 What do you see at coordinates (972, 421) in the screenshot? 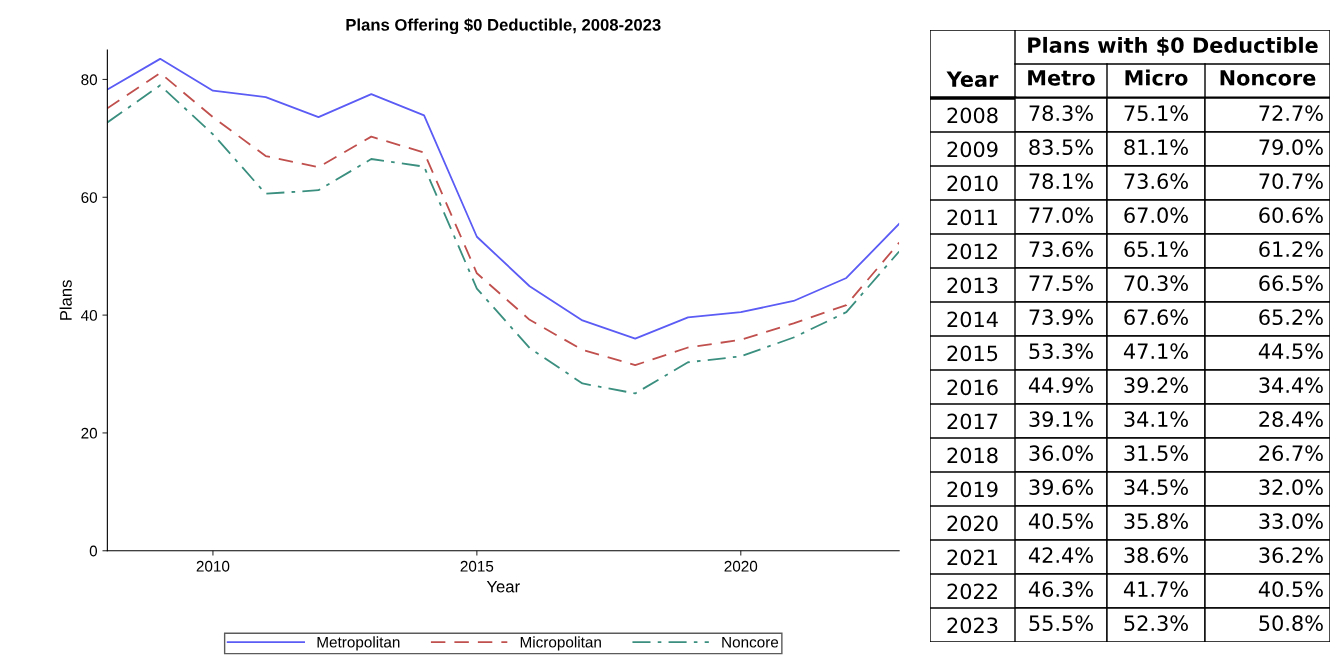
I see `y-tick-label: 2017` at bounding box center [972, 421].